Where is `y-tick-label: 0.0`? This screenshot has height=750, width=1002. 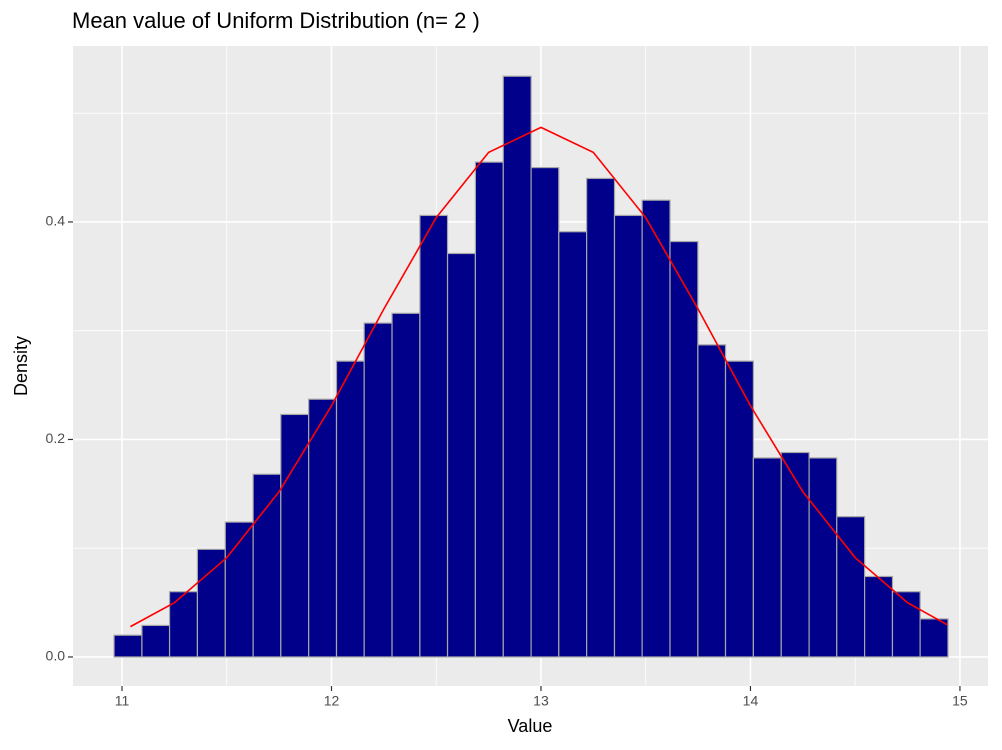 y-tick-label: 0.0 is located at coordinates (56, 656).